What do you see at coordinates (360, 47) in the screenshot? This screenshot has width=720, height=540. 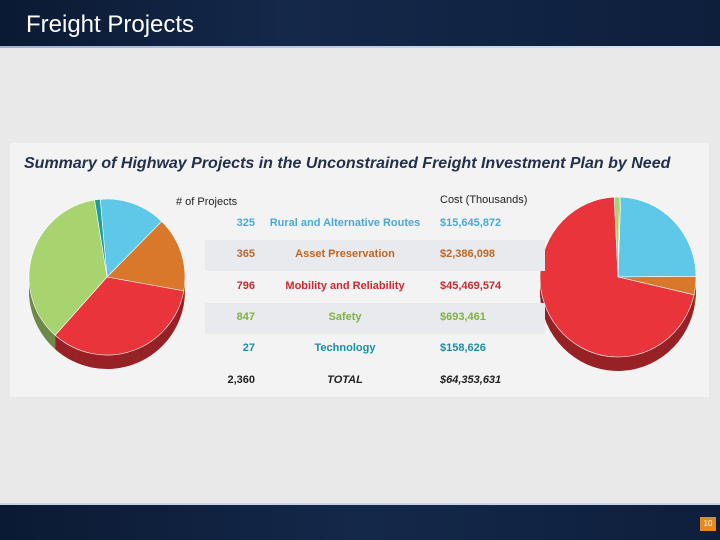 I see `header-divider` at bounding box center [360, 47].